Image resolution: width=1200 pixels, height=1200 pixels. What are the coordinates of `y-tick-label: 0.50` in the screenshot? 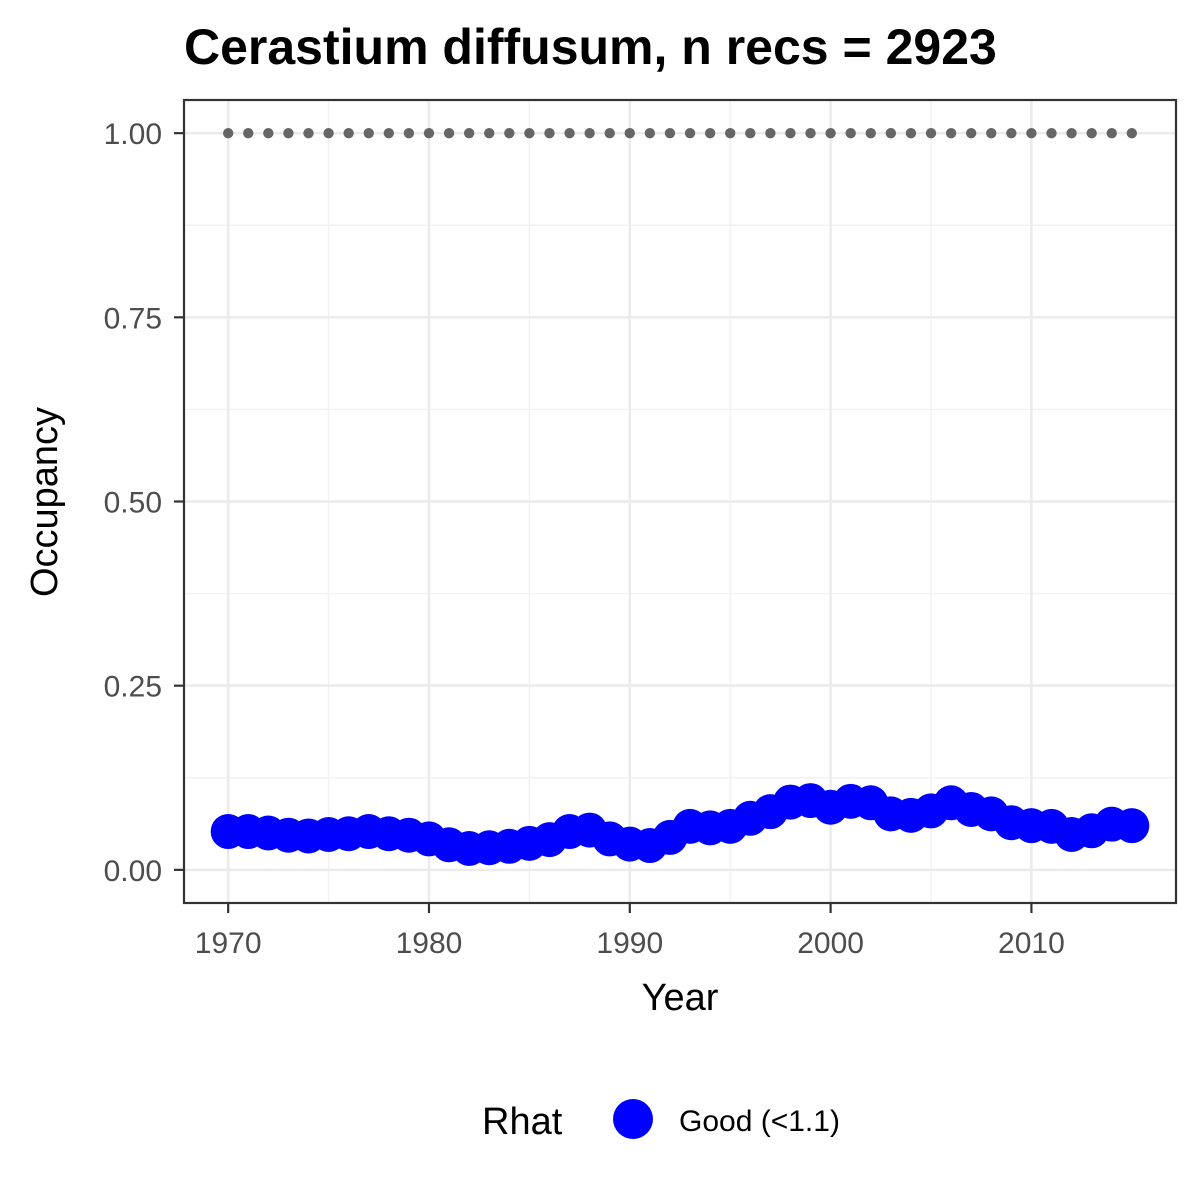 It's located at (133, 503).